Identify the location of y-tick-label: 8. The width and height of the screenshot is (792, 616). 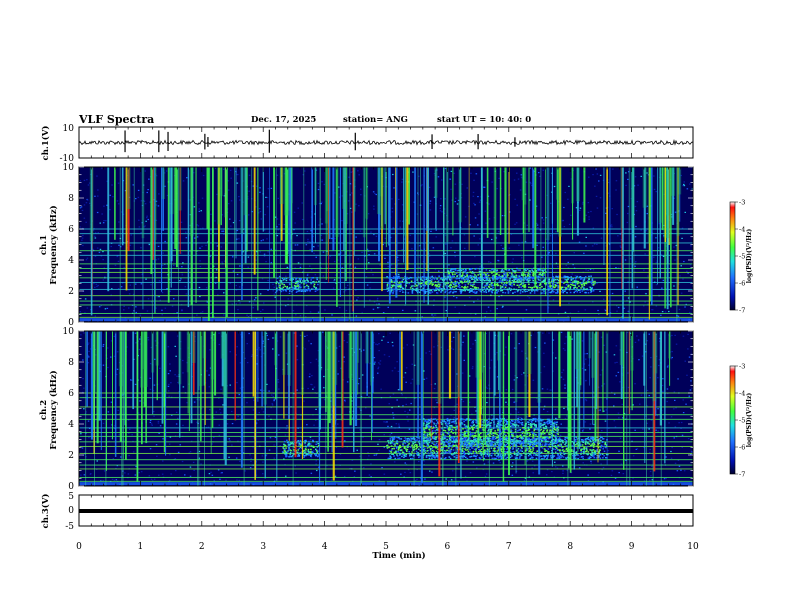
(71, 199).